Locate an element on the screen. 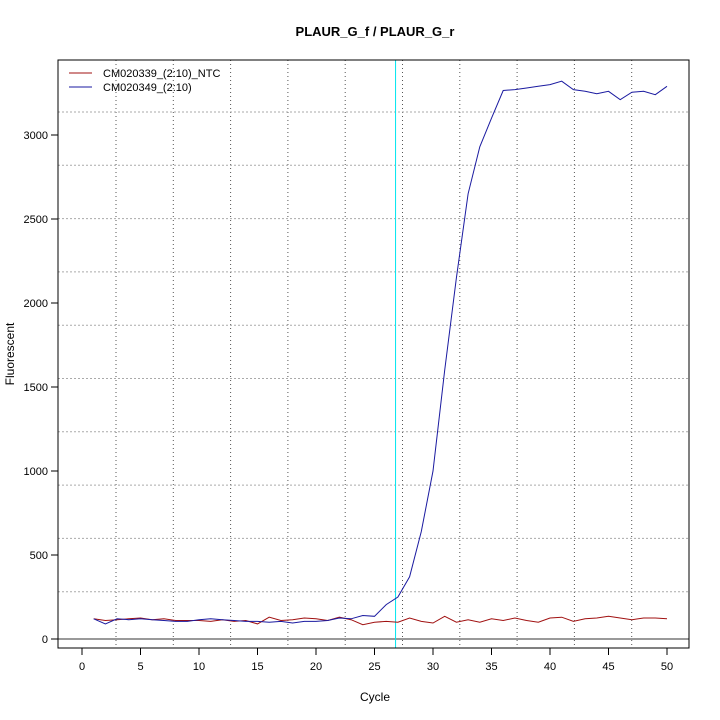  x-tick-label: 10 is located at coordinates (199, 667).